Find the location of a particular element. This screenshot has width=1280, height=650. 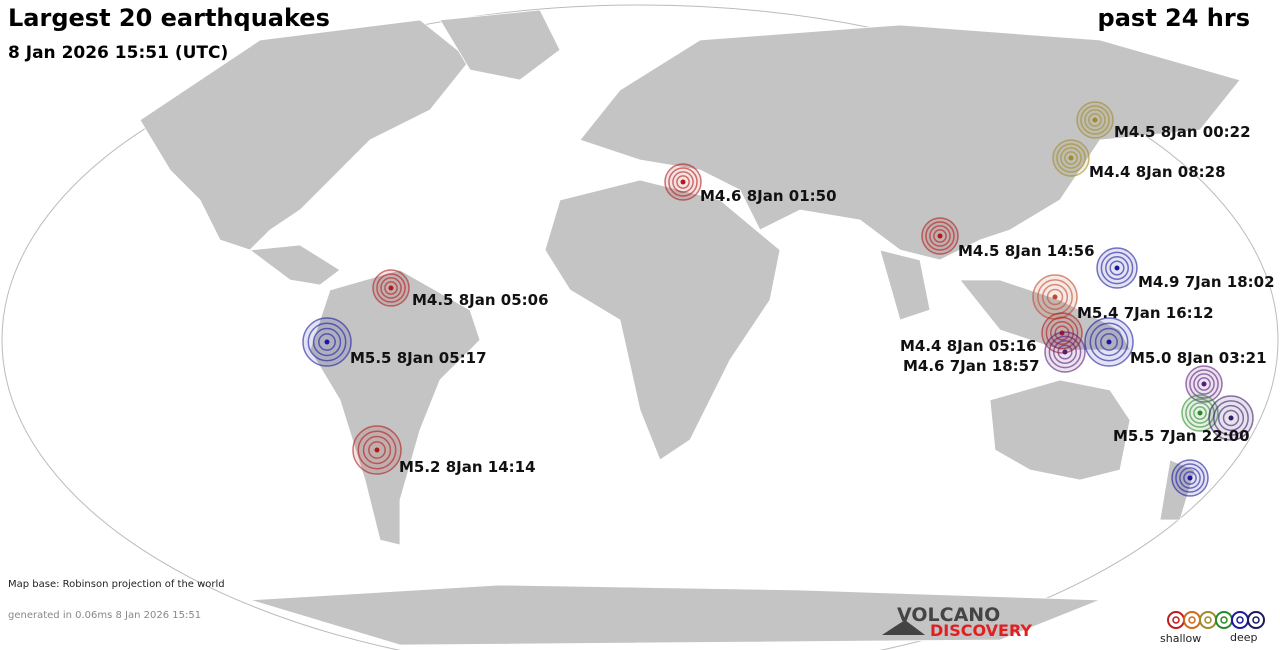

logo-icon is located at coordinates (903, 627).